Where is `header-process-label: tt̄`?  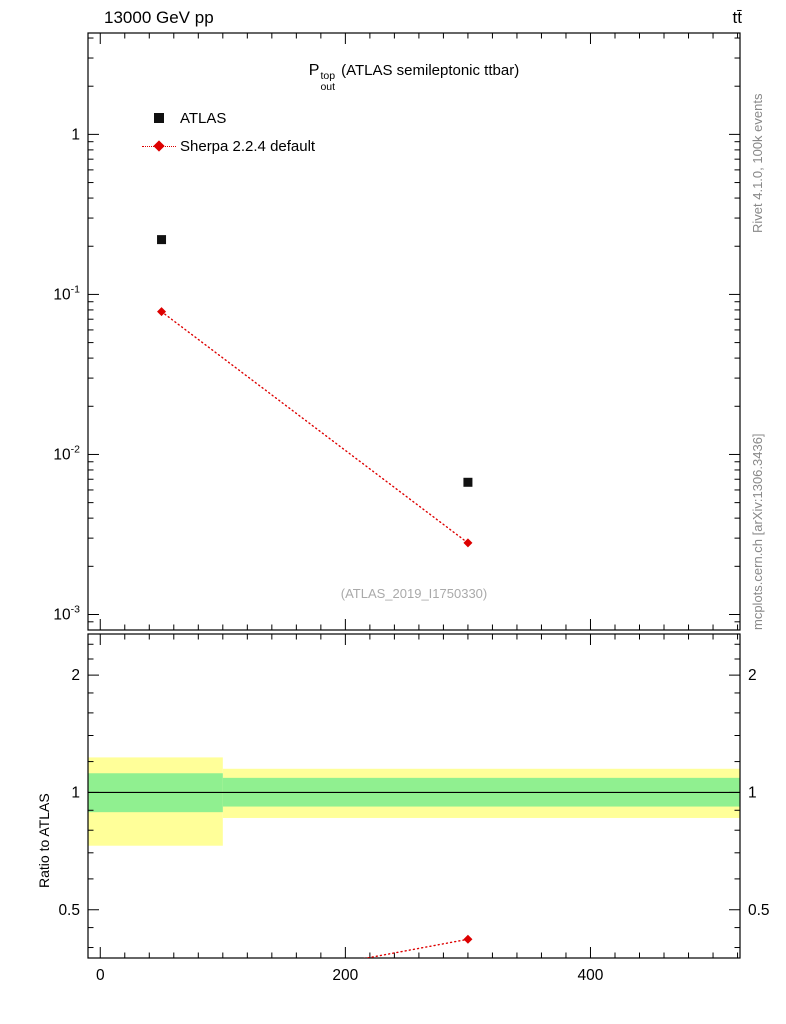 header-process-label: tt̄ is located at coordinates (737, 17).